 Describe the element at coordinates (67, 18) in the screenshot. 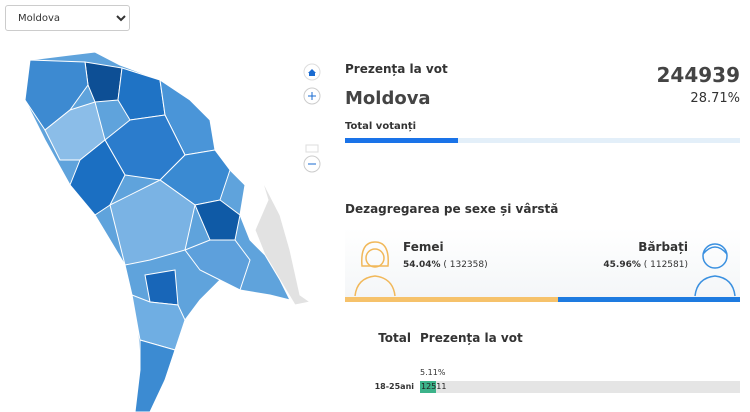

I see `region-select: Moldova` at that location.